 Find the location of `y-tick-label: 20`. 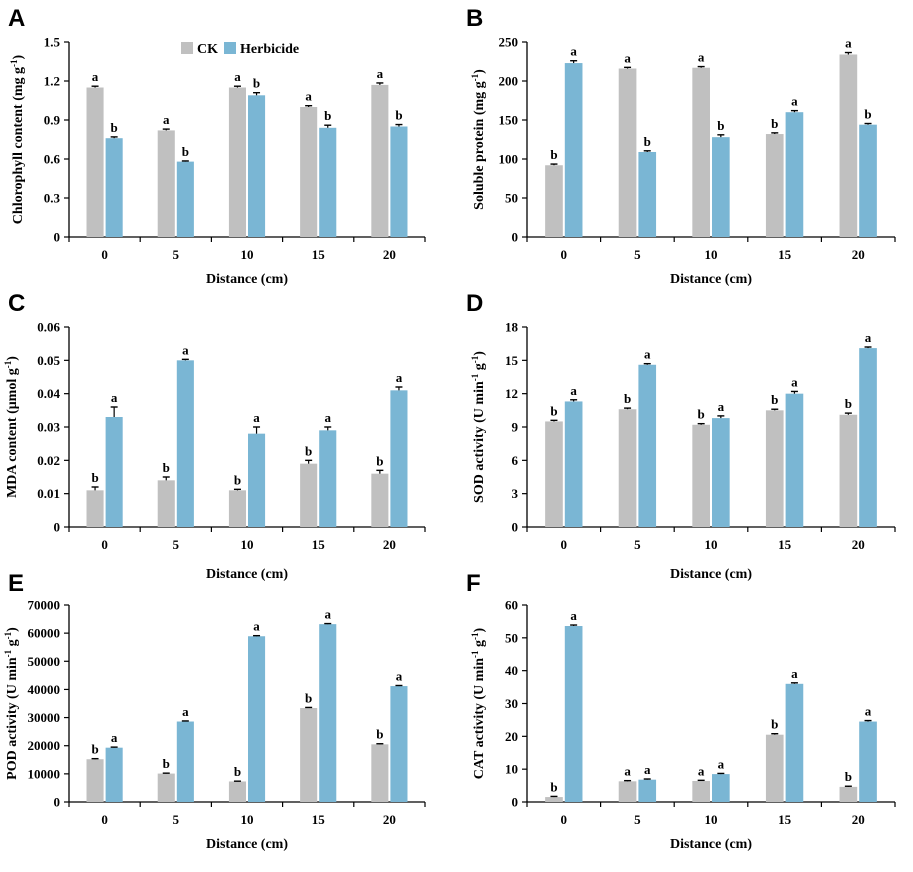

y-tick-label: 20 is located at coordinates (511, 736).